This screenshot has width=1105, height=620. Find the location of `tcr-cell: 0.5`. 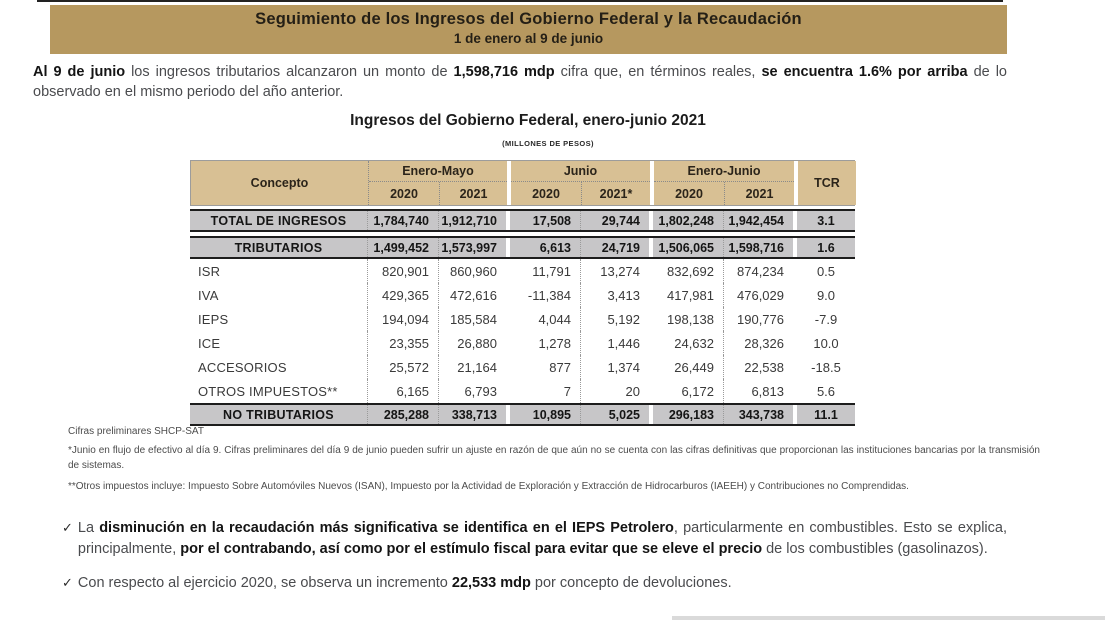

tcr-cell: 0.5 is located at coordinates (826, 271).